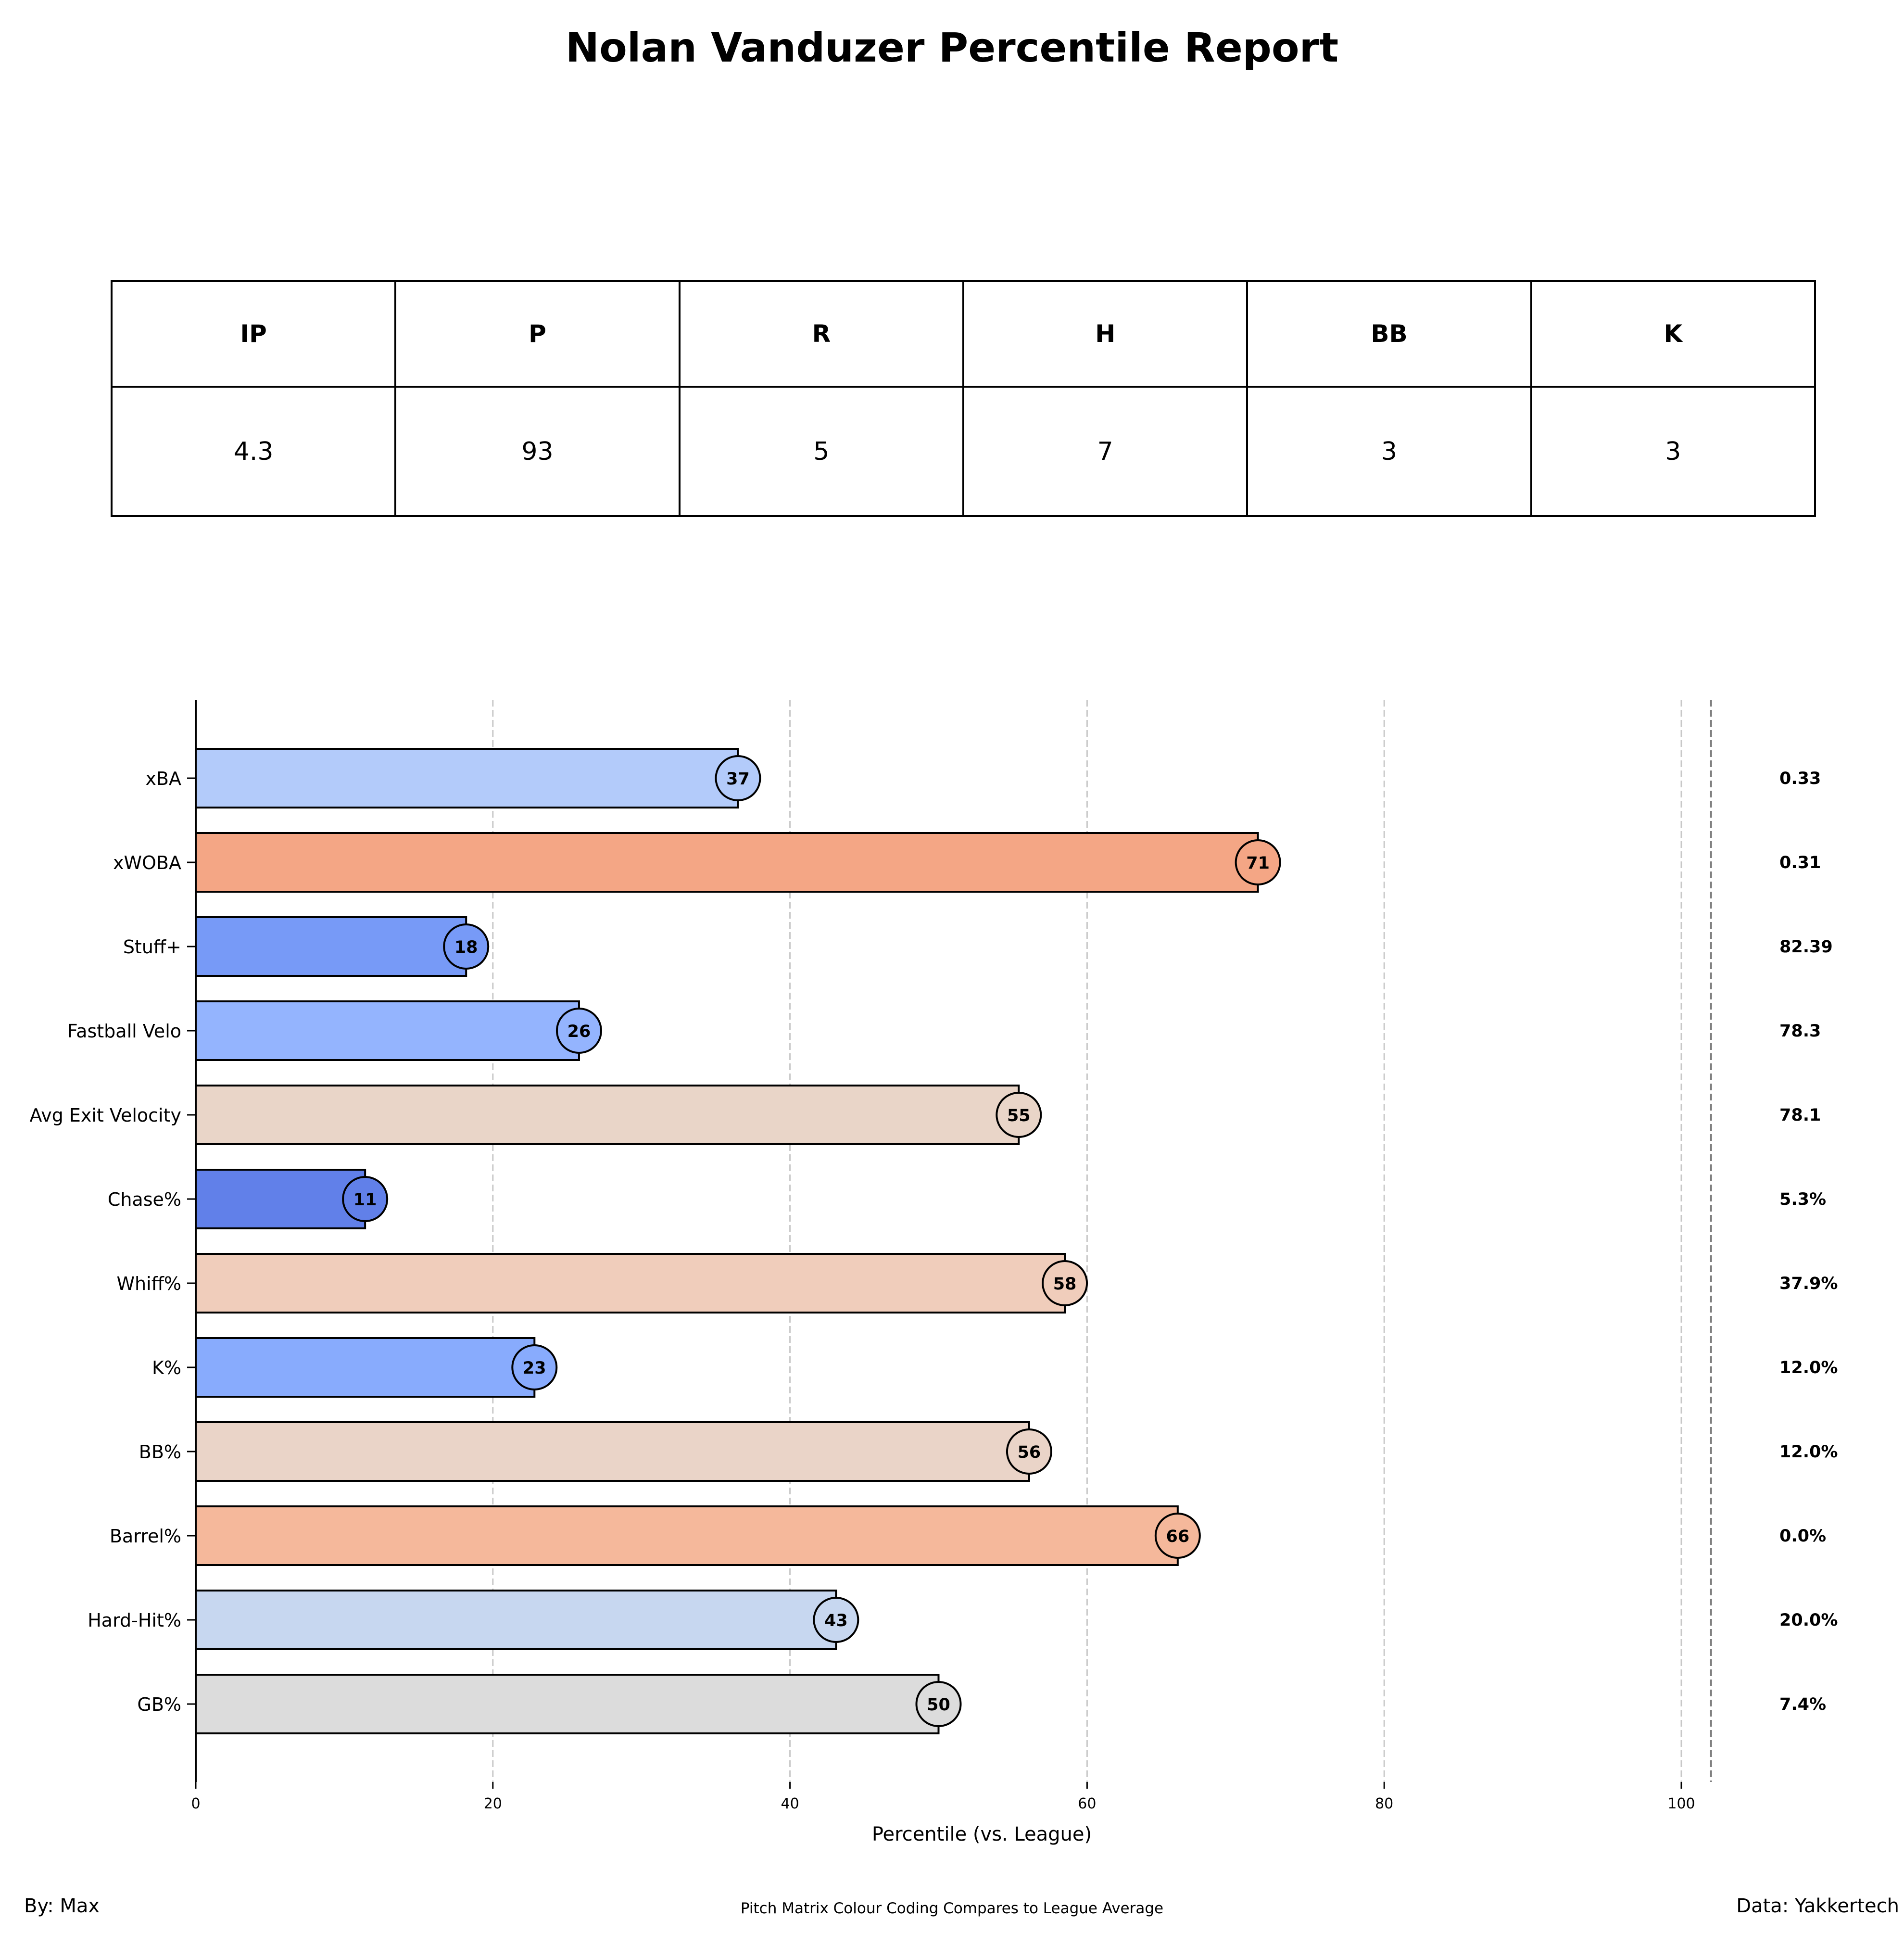 The width and height of the screenshot is (1904, 1945). Describe the element at coordinates (821, 451) in the screenshot. I see `stats-value-cell: 5` at that location.